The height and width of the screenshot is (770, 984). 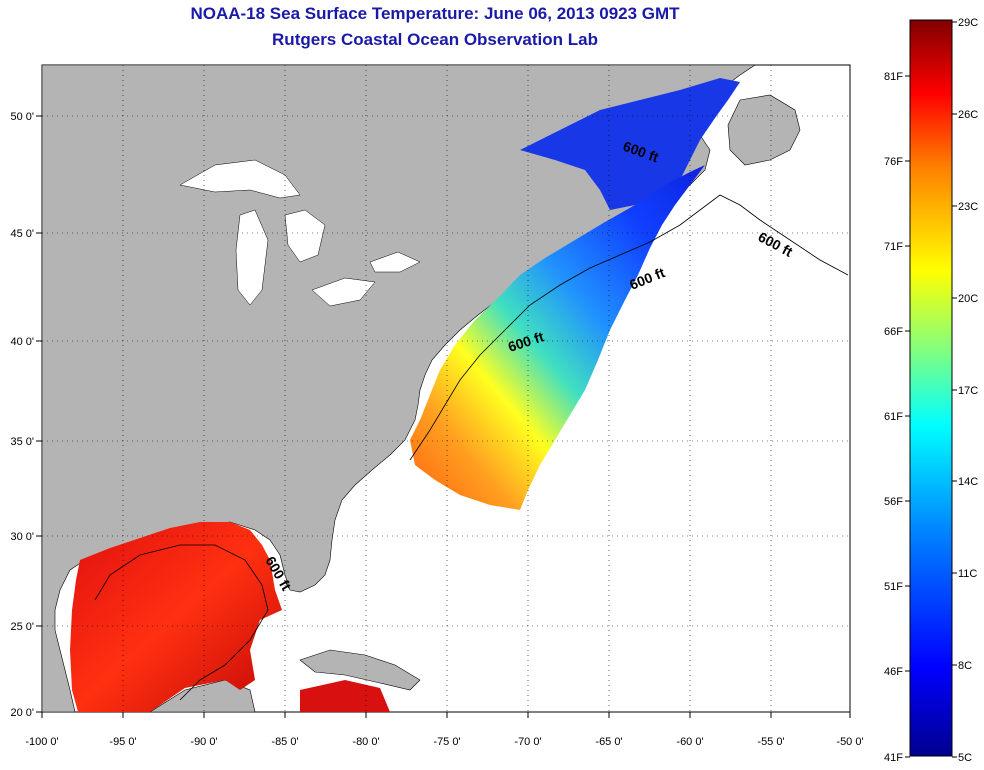 What do you see at coordinates (22, 342) in the screenshot?
I see `lat-tick-label: 40 0'` at bounding box center [22, 342].